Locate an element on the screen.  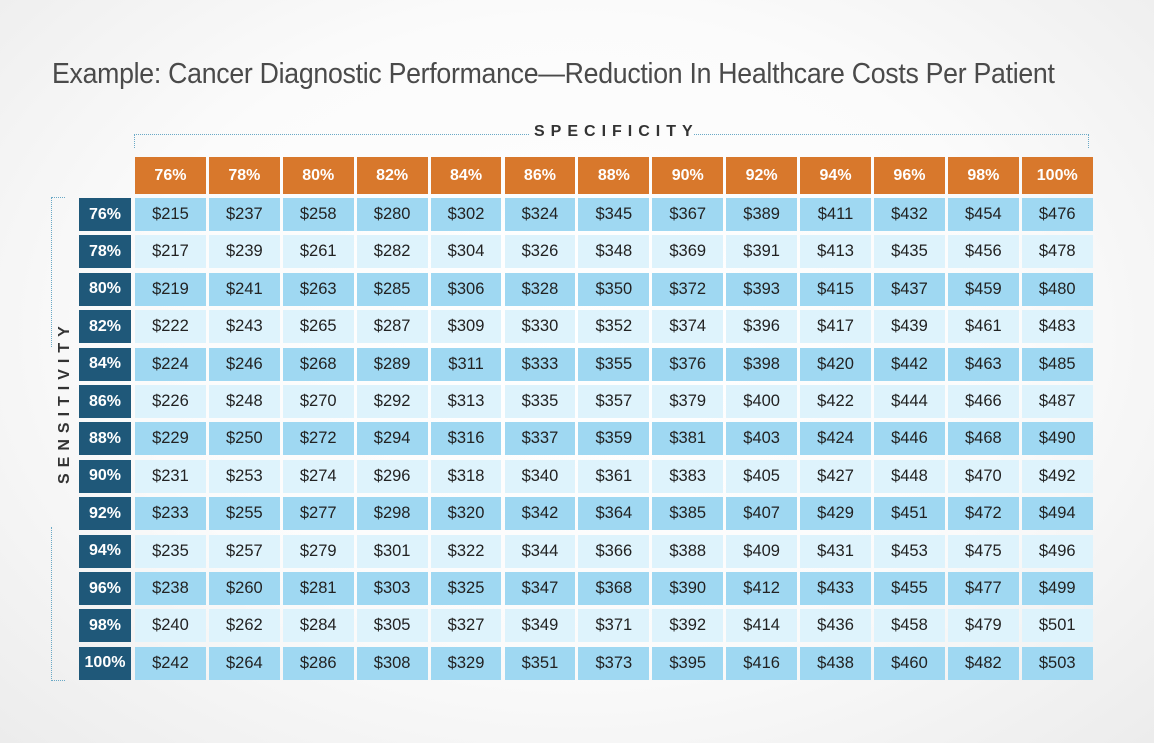
table-cell: $337 is located at coordinates (540, 439).